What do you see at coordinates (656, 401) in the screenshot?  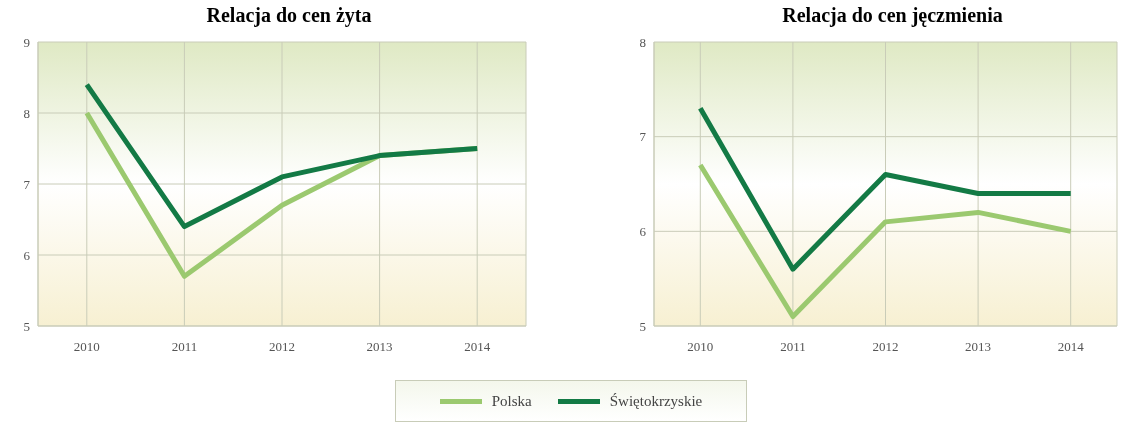 I see `legend-label: Świętokrzyskie` at bounding box center [656, 401].